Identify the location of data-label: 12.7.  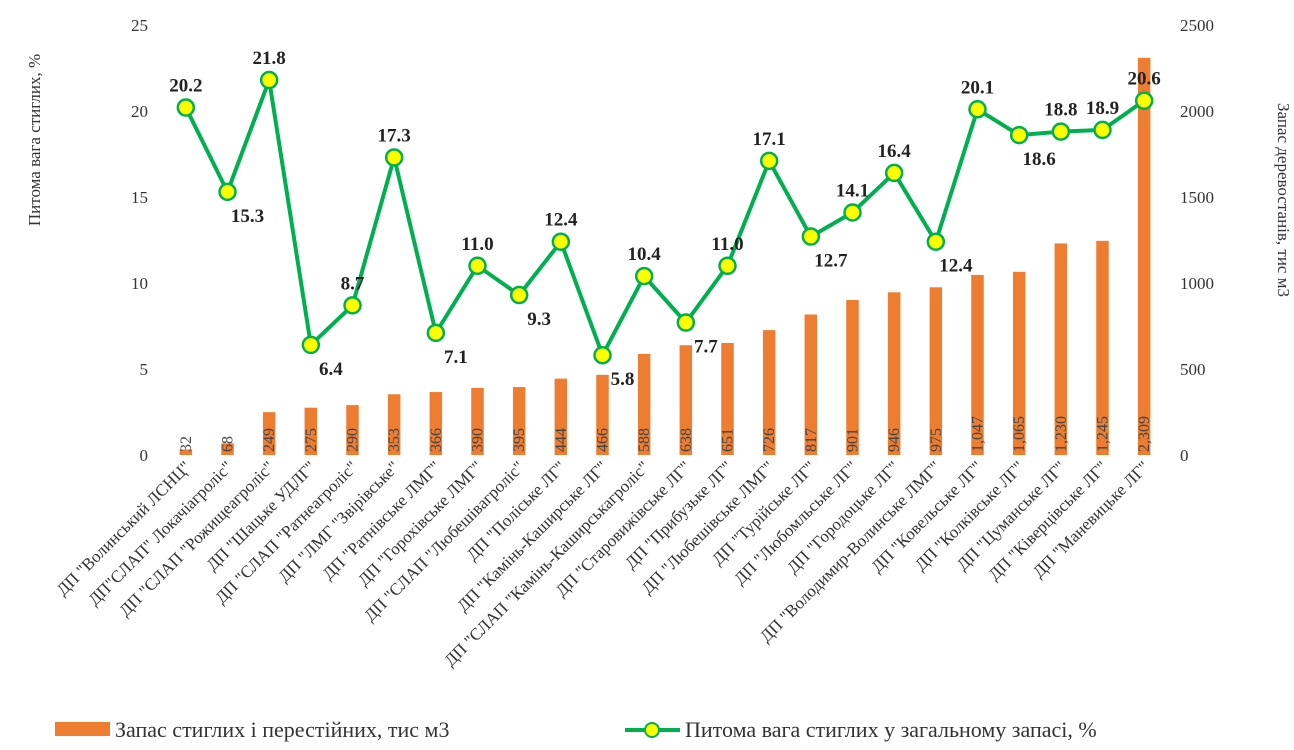
(831, 261).